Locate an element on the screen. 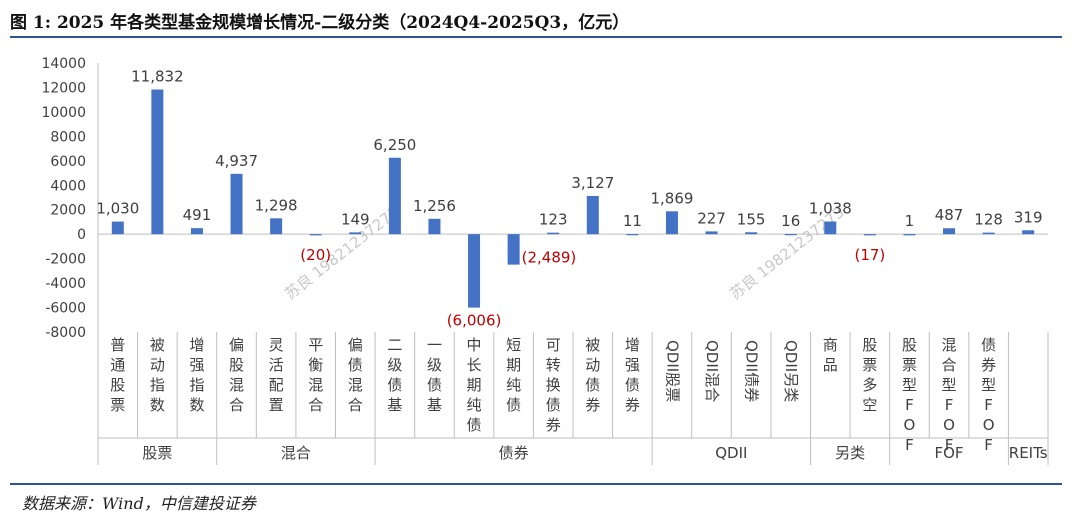 The width and height of the screenshot is (1080, 527). data-label: 1,869 is located at coordinates (671, 198).